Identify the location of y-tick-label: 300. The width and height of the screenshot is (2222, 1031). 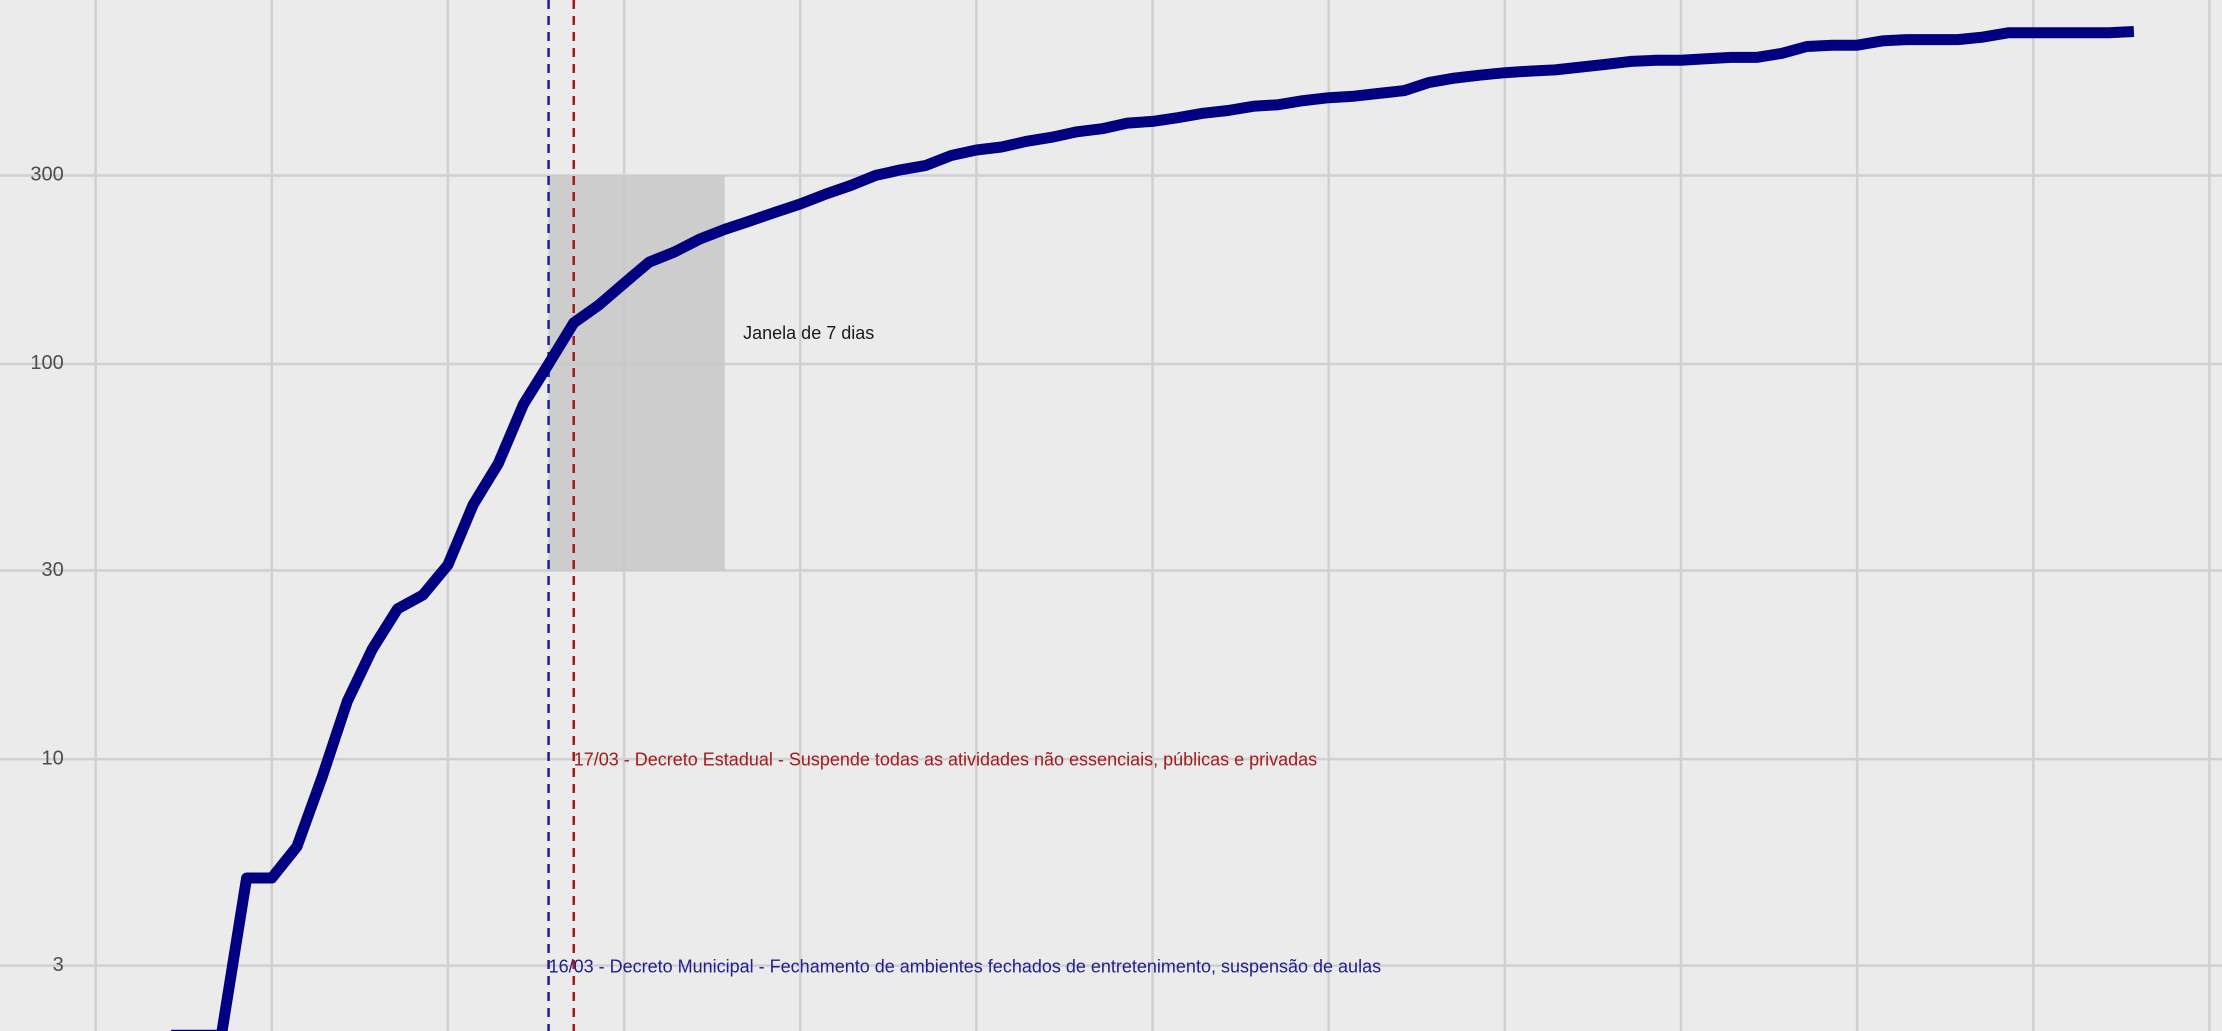
(46, 175).